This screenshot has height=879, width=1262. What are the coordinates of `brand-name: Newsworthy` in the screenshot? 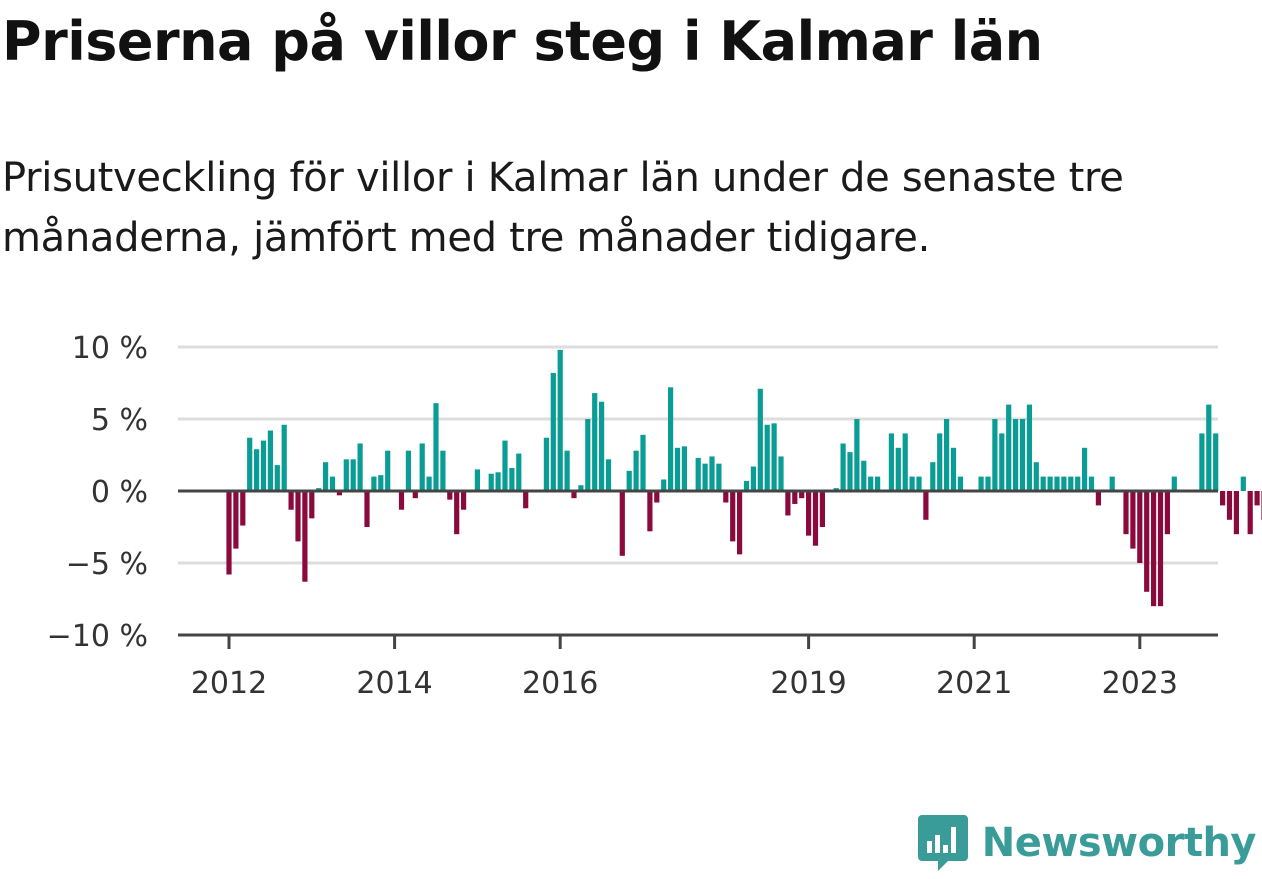 It's located at (1119, 843).